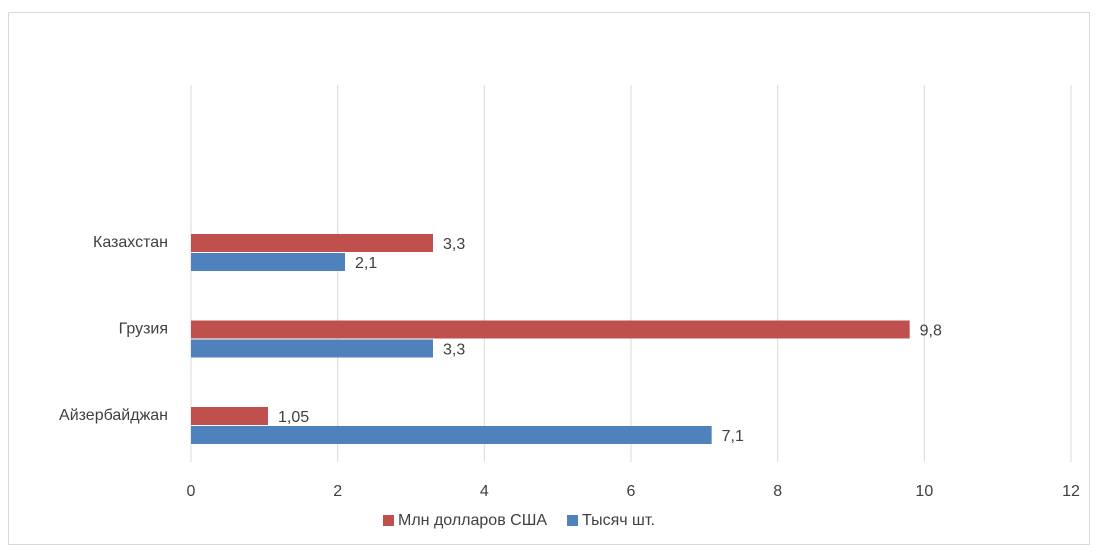 The image size is (1098, 551). What do you see at coordinates (777, 491) in the screenshot?
I see `x-tick-label: 8` at bounding box center [777, 491].